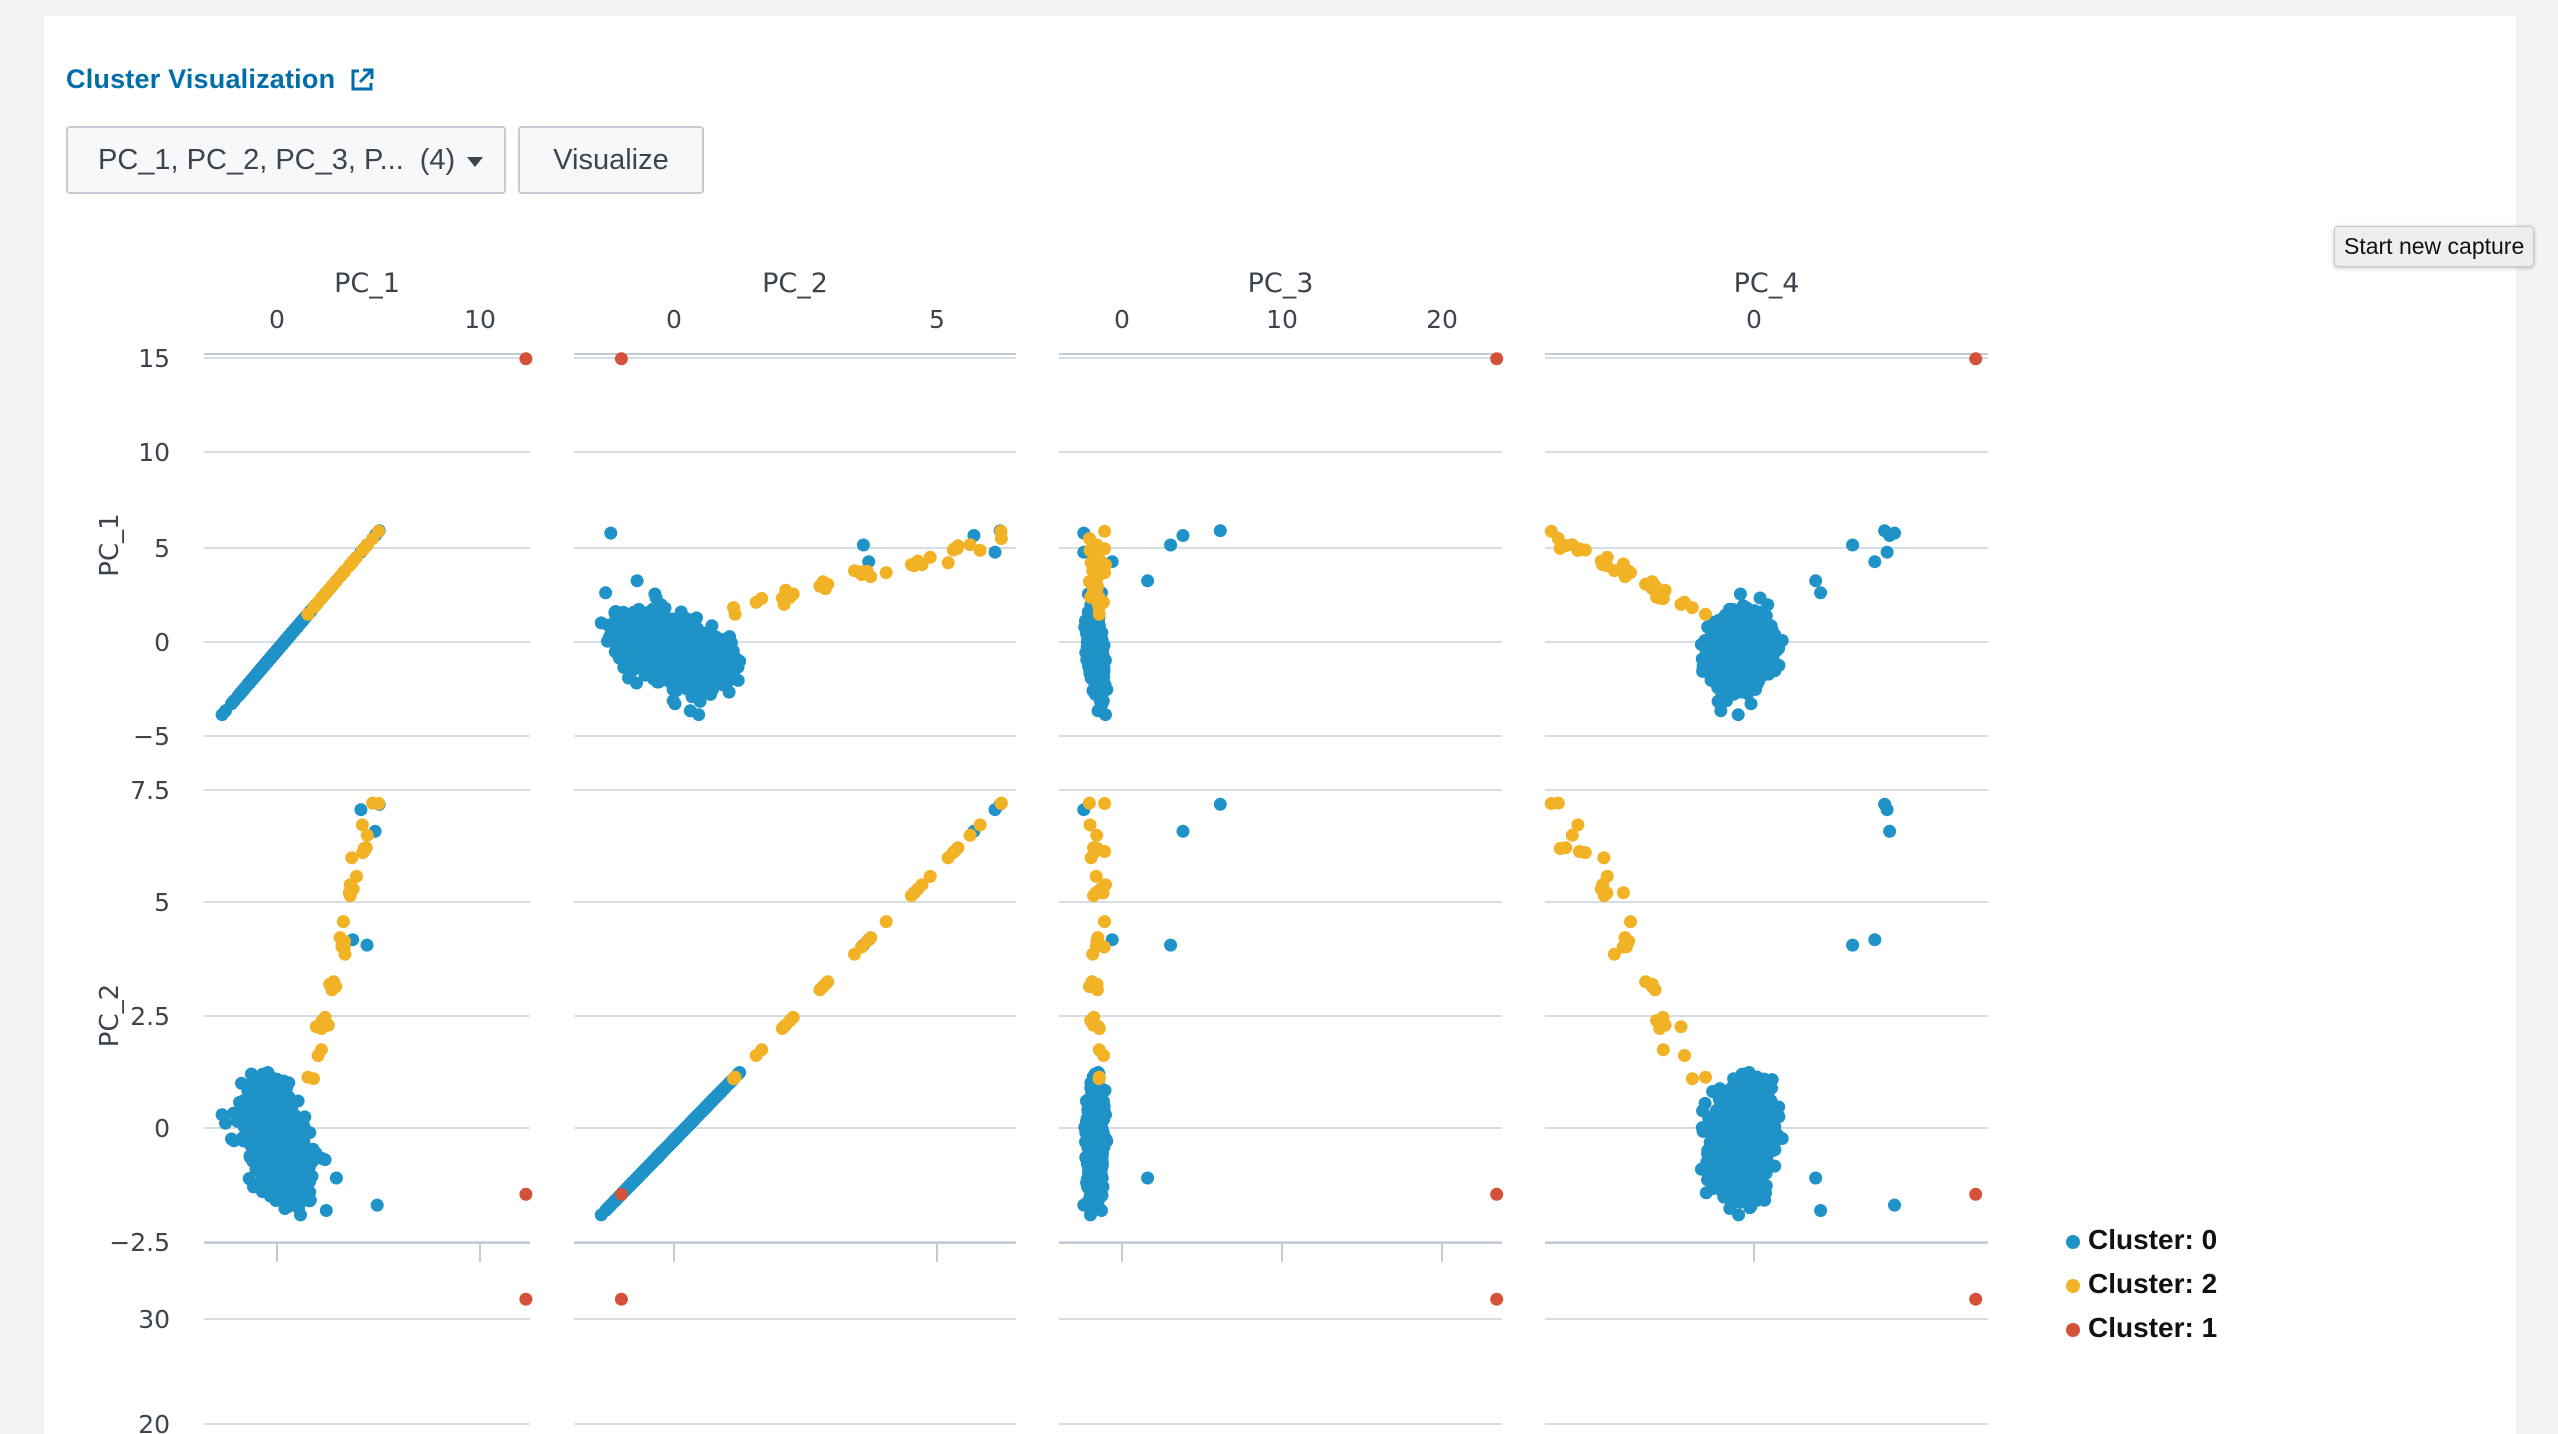 The width and height of the screenshot is (2558, 1434). Describe the element at coordinates (1767, 283) in the screenshot. I see `column-header-pc_4: PC_4` at that location.